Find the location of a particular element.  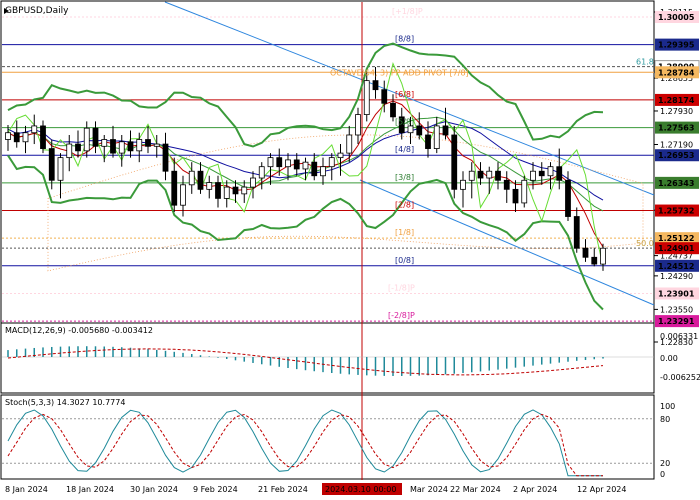

trend-line-lower is located at coordinates (507, 242).